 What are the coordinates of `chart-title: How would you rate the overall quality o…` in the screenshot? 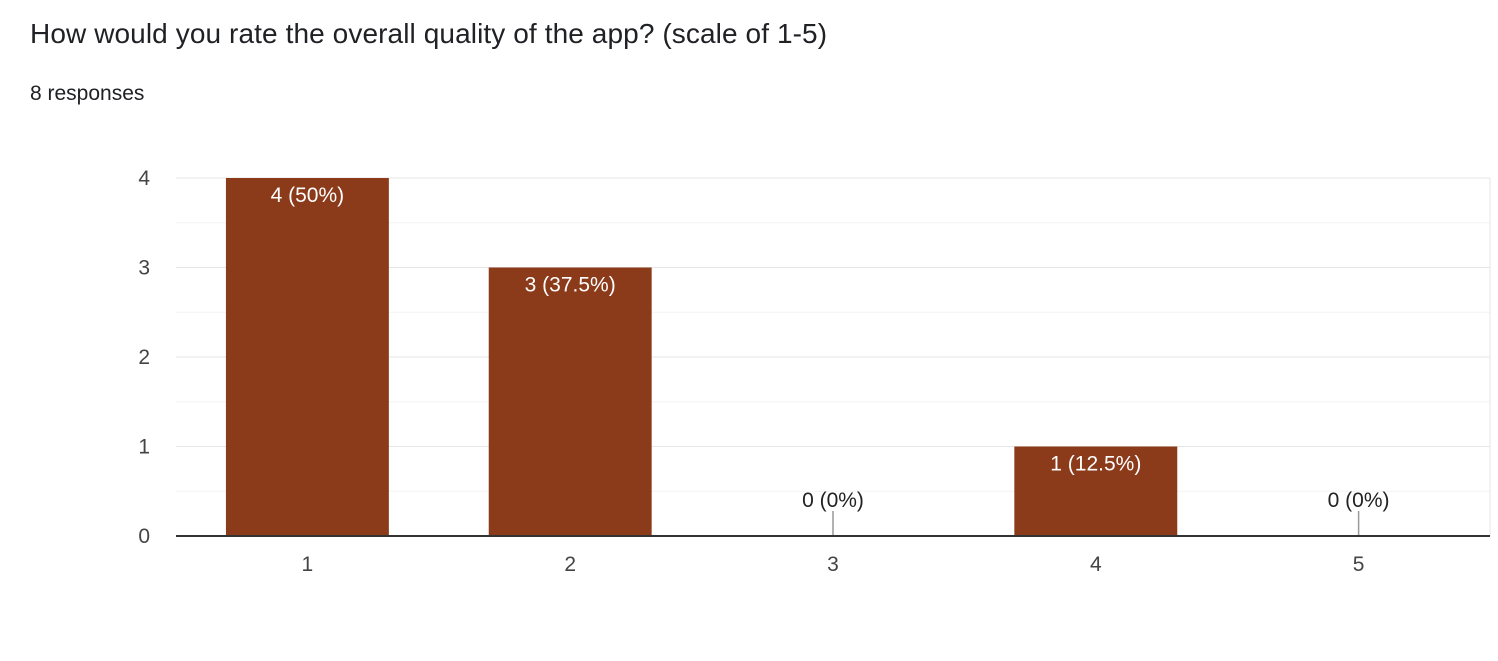 It's located at (429, 33).